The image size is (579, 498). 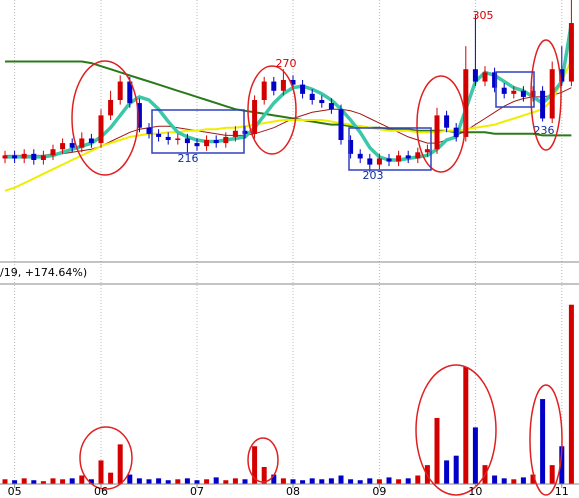 I want to click on annotation: 216, so click(x=188, y=158).